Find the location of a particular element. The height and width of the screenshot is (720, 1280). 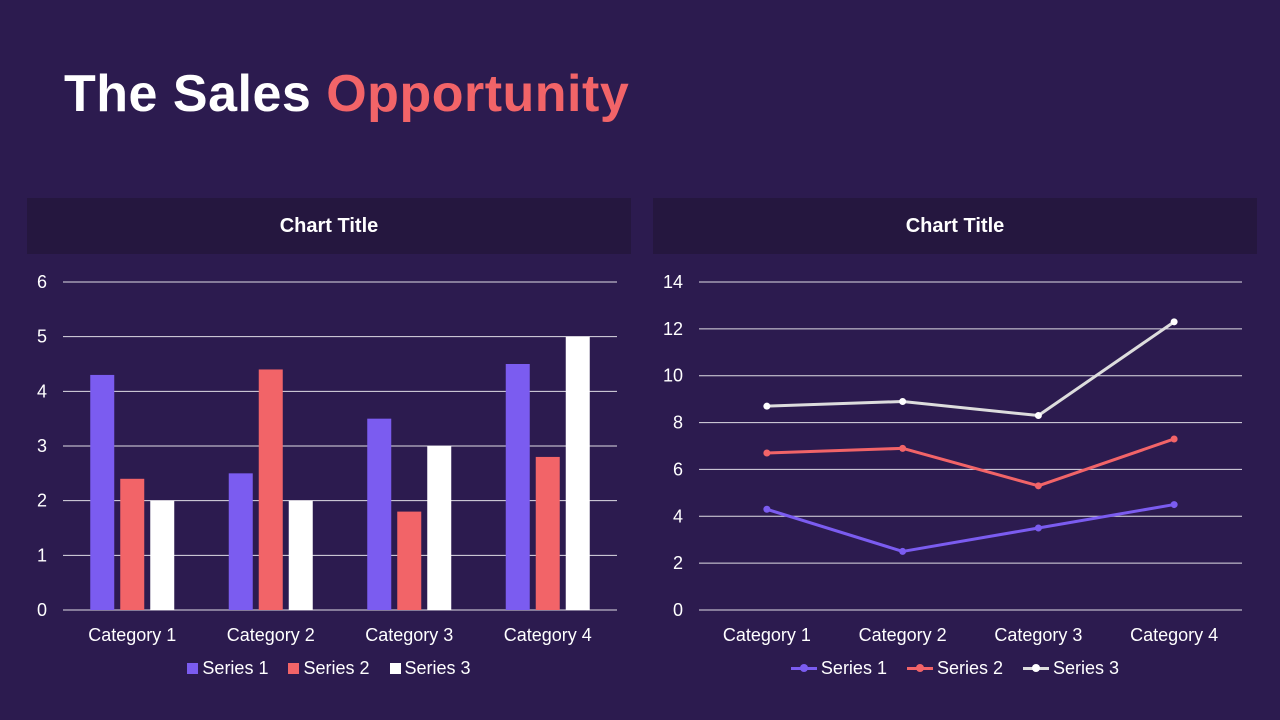

slide-title: The Sales Opportunity is located at coordinates (346, 94).